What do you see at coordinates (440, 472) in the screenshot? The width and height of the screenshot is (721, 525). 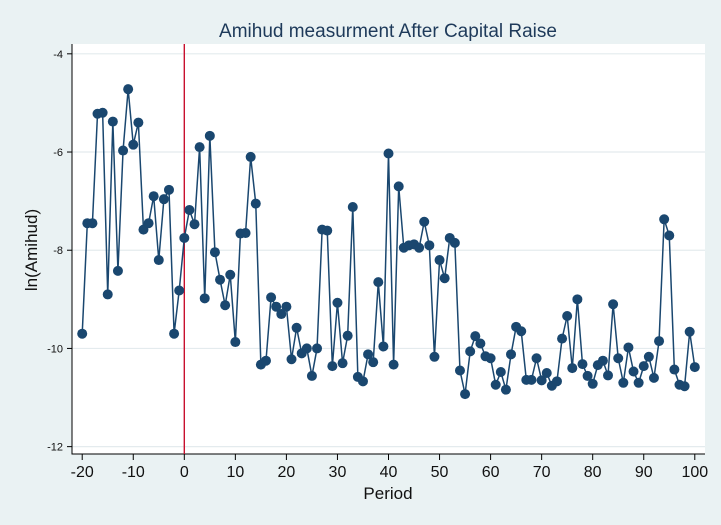 I see `x-tick-label: 50` at bounding box center [440, 472].